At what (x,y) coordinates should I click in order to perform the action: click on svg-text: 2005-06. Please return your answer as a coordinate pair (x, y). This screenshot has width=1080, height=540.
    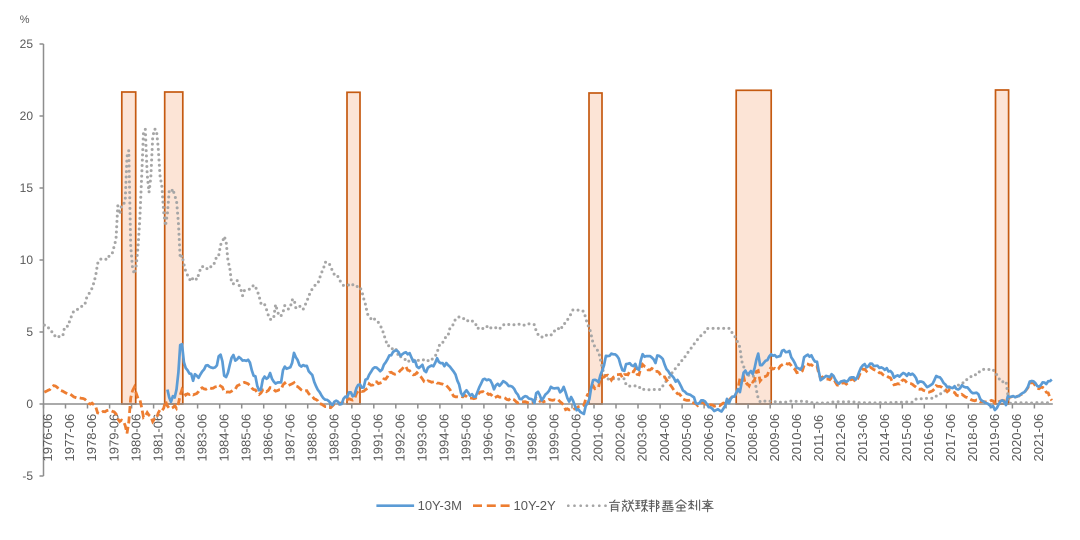
    Looking at the image, I should click on (686, 438).